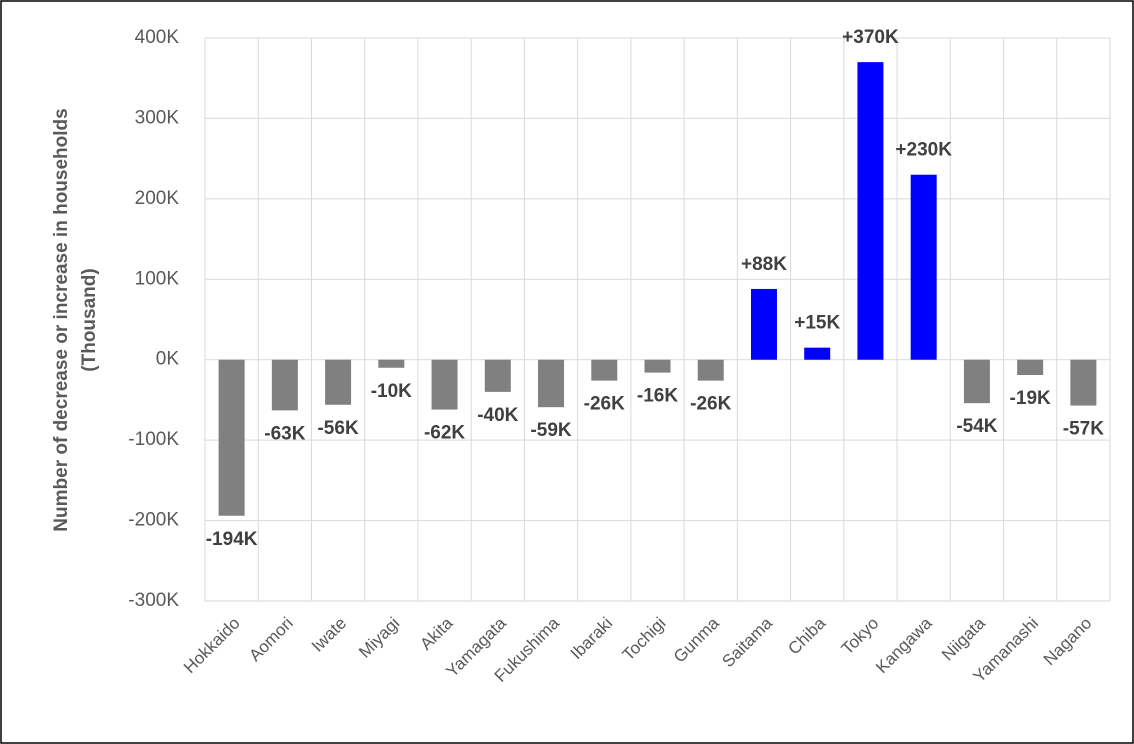 This screenshot has width=1134, height=744. Describe the element at coordinates (168, 359) in the screenshot. I see `y-tick-label: 0K` at that location.